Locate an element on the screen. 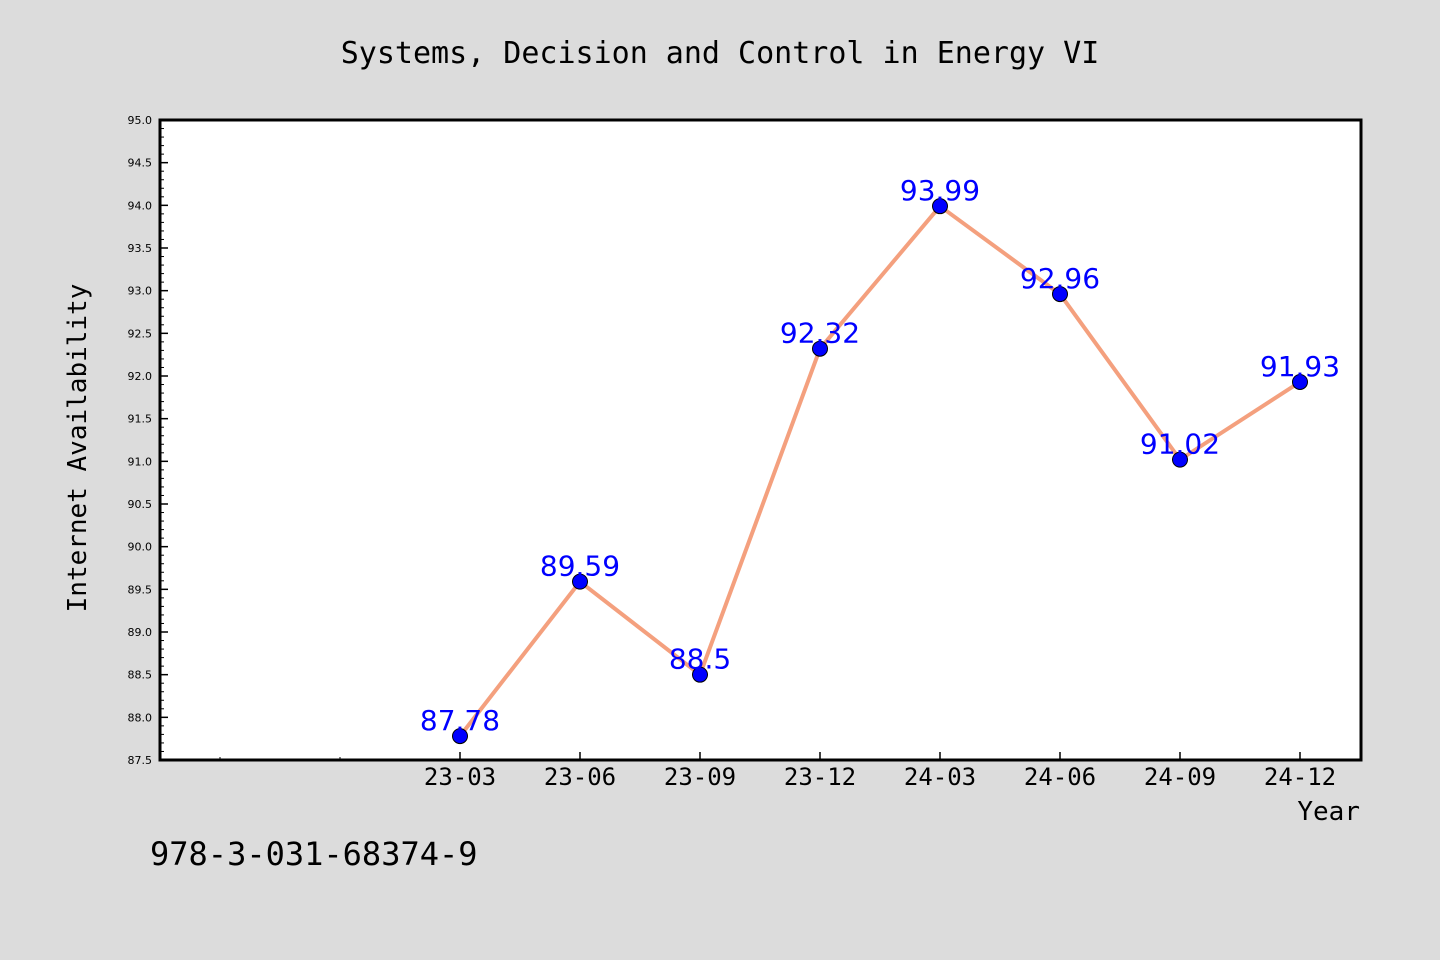 The image size is (1440, 960). x-tick-label: 23-12 is located at coordinates (820, 777).